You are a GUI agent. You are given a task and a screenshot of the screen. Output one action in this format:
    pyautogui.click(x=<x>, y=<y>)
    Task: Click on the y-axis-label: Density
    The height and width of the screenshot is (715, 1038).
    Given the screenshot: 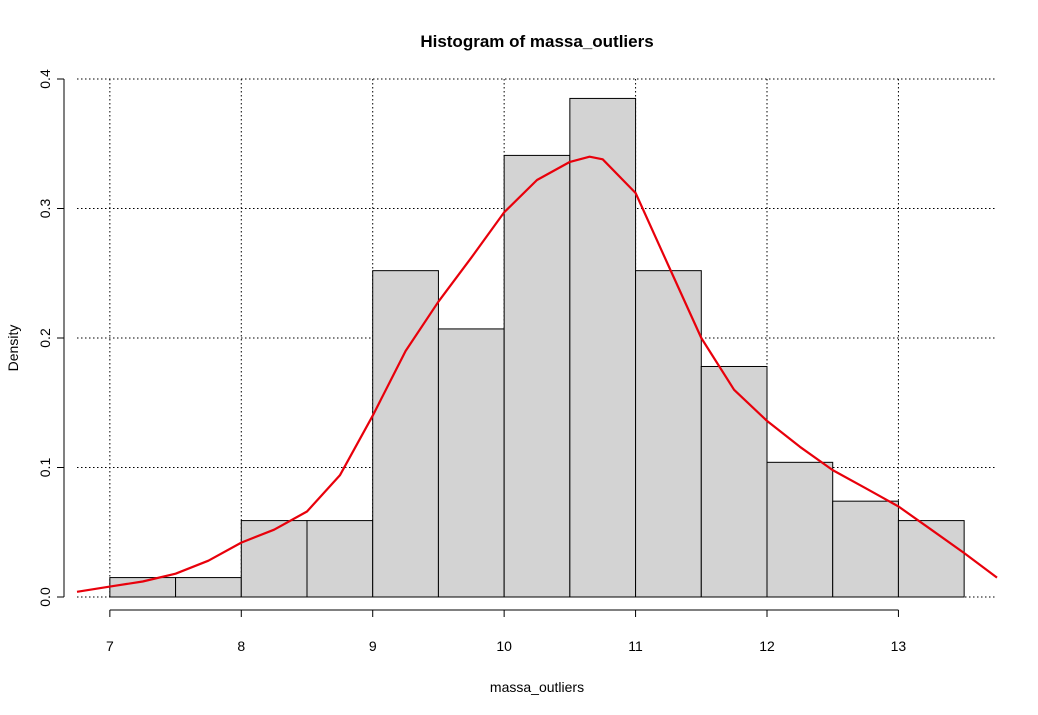 What is the action you would take?
    pyautogui.click(x=13, y=348)
    